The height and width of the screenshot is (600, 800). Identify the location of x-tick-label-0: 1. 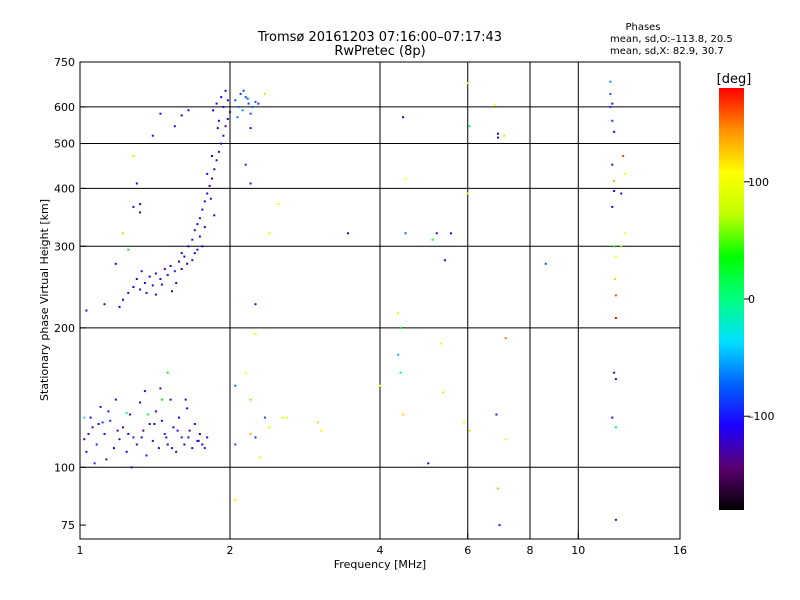
(80, 550).